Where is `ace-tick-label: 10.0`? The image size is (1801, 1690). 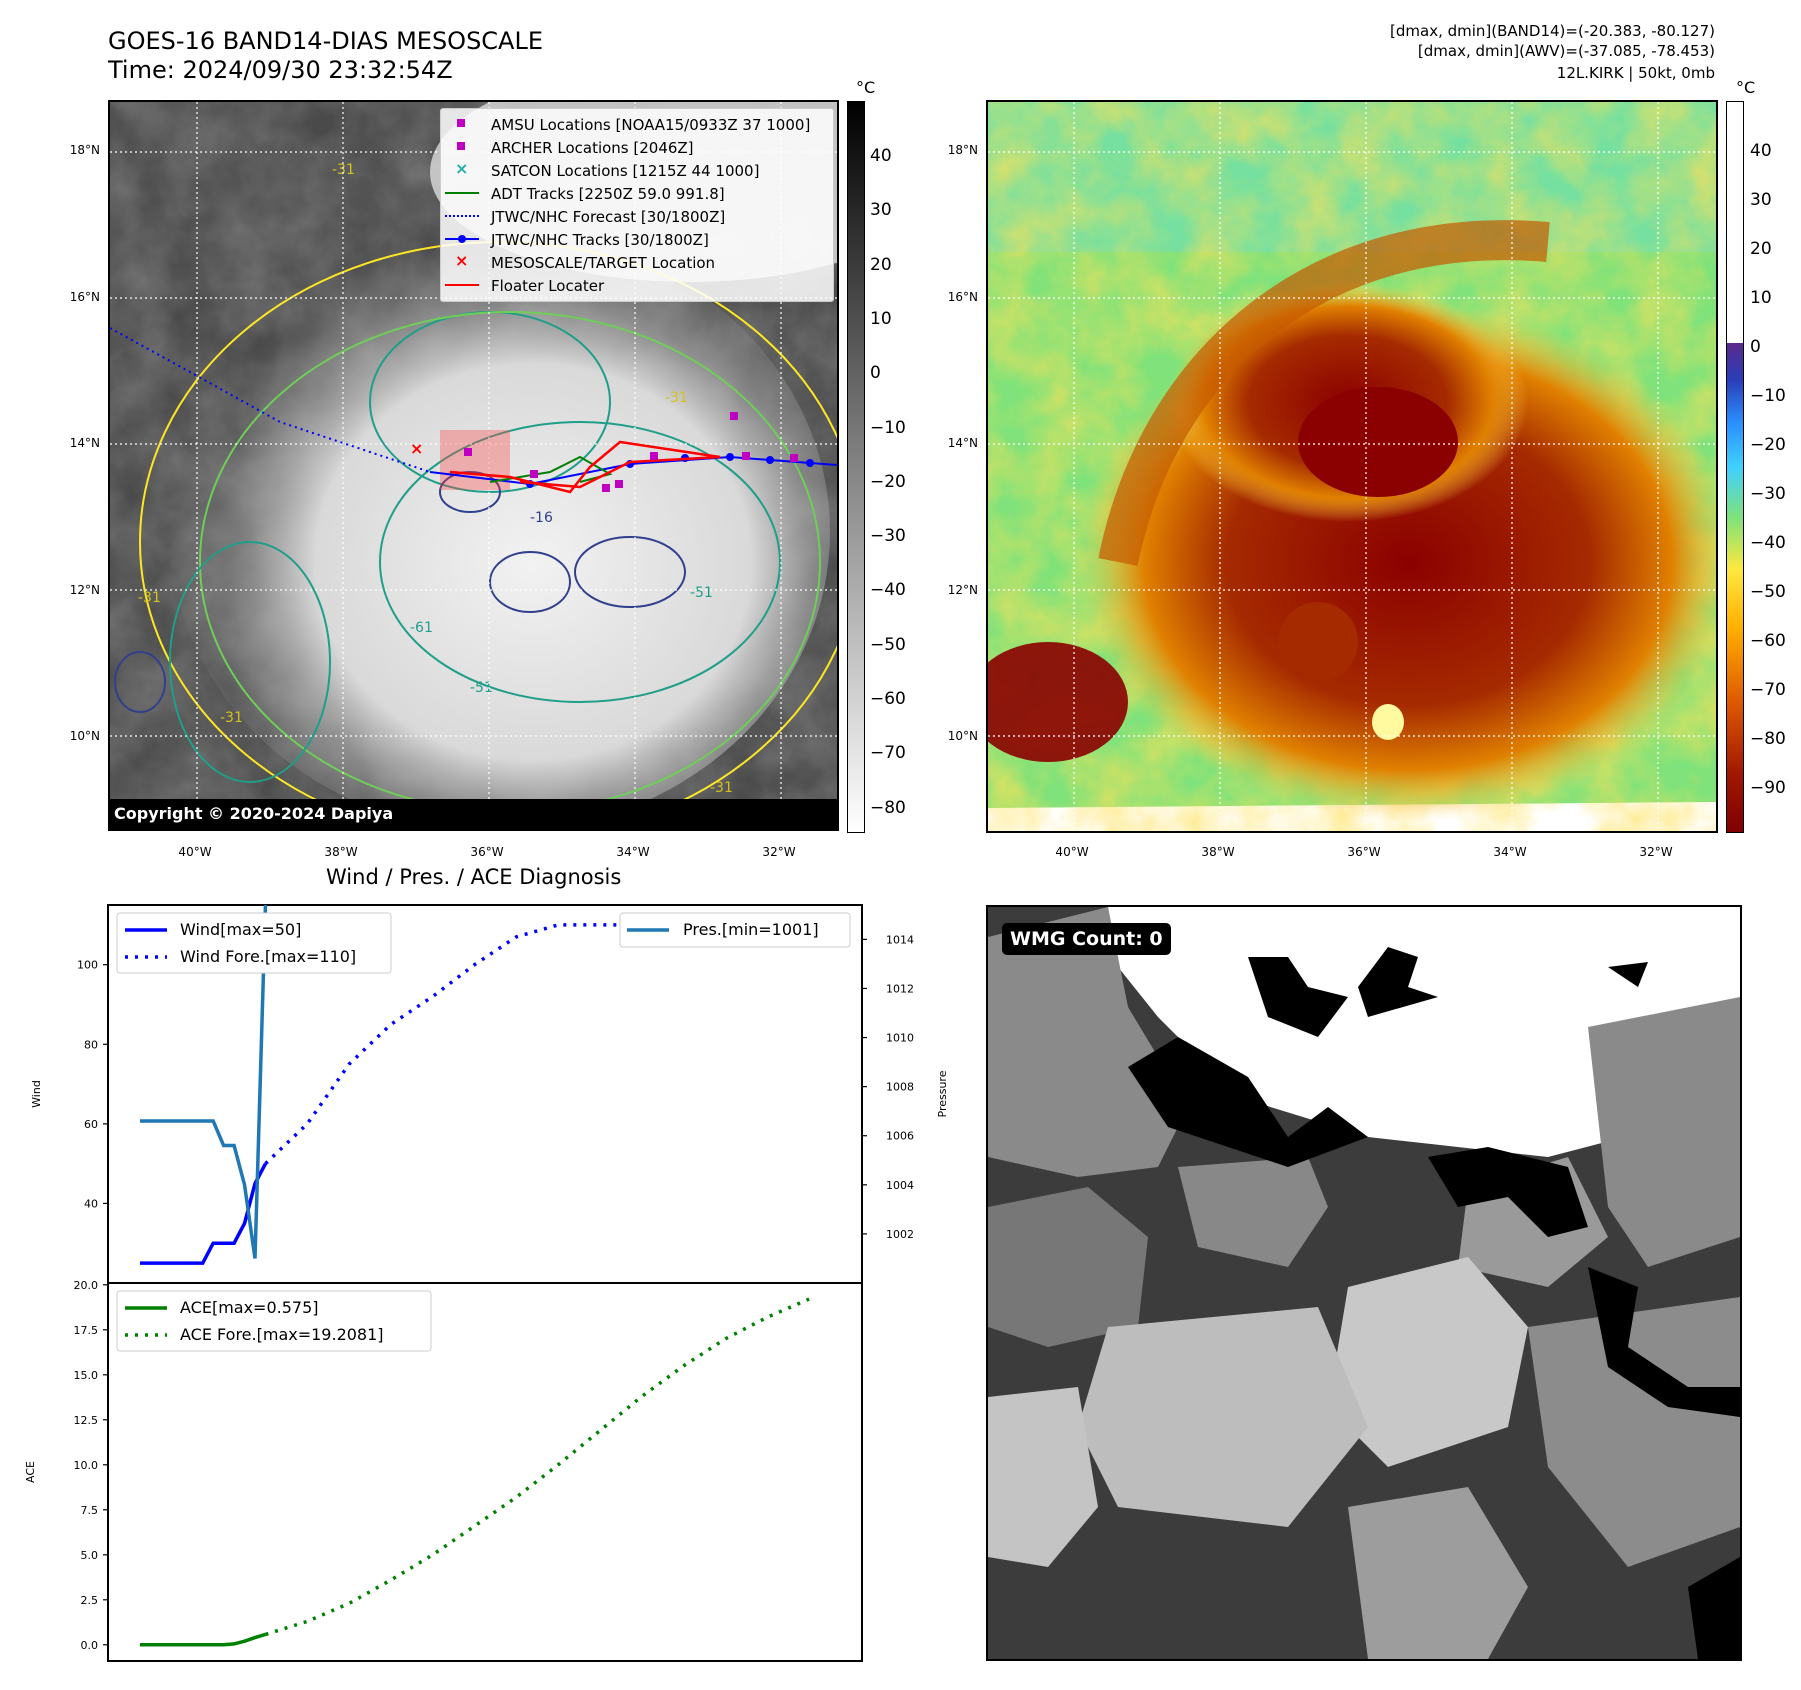
ace-tick-label: 10.0 is located at coordinates (86, 1465).